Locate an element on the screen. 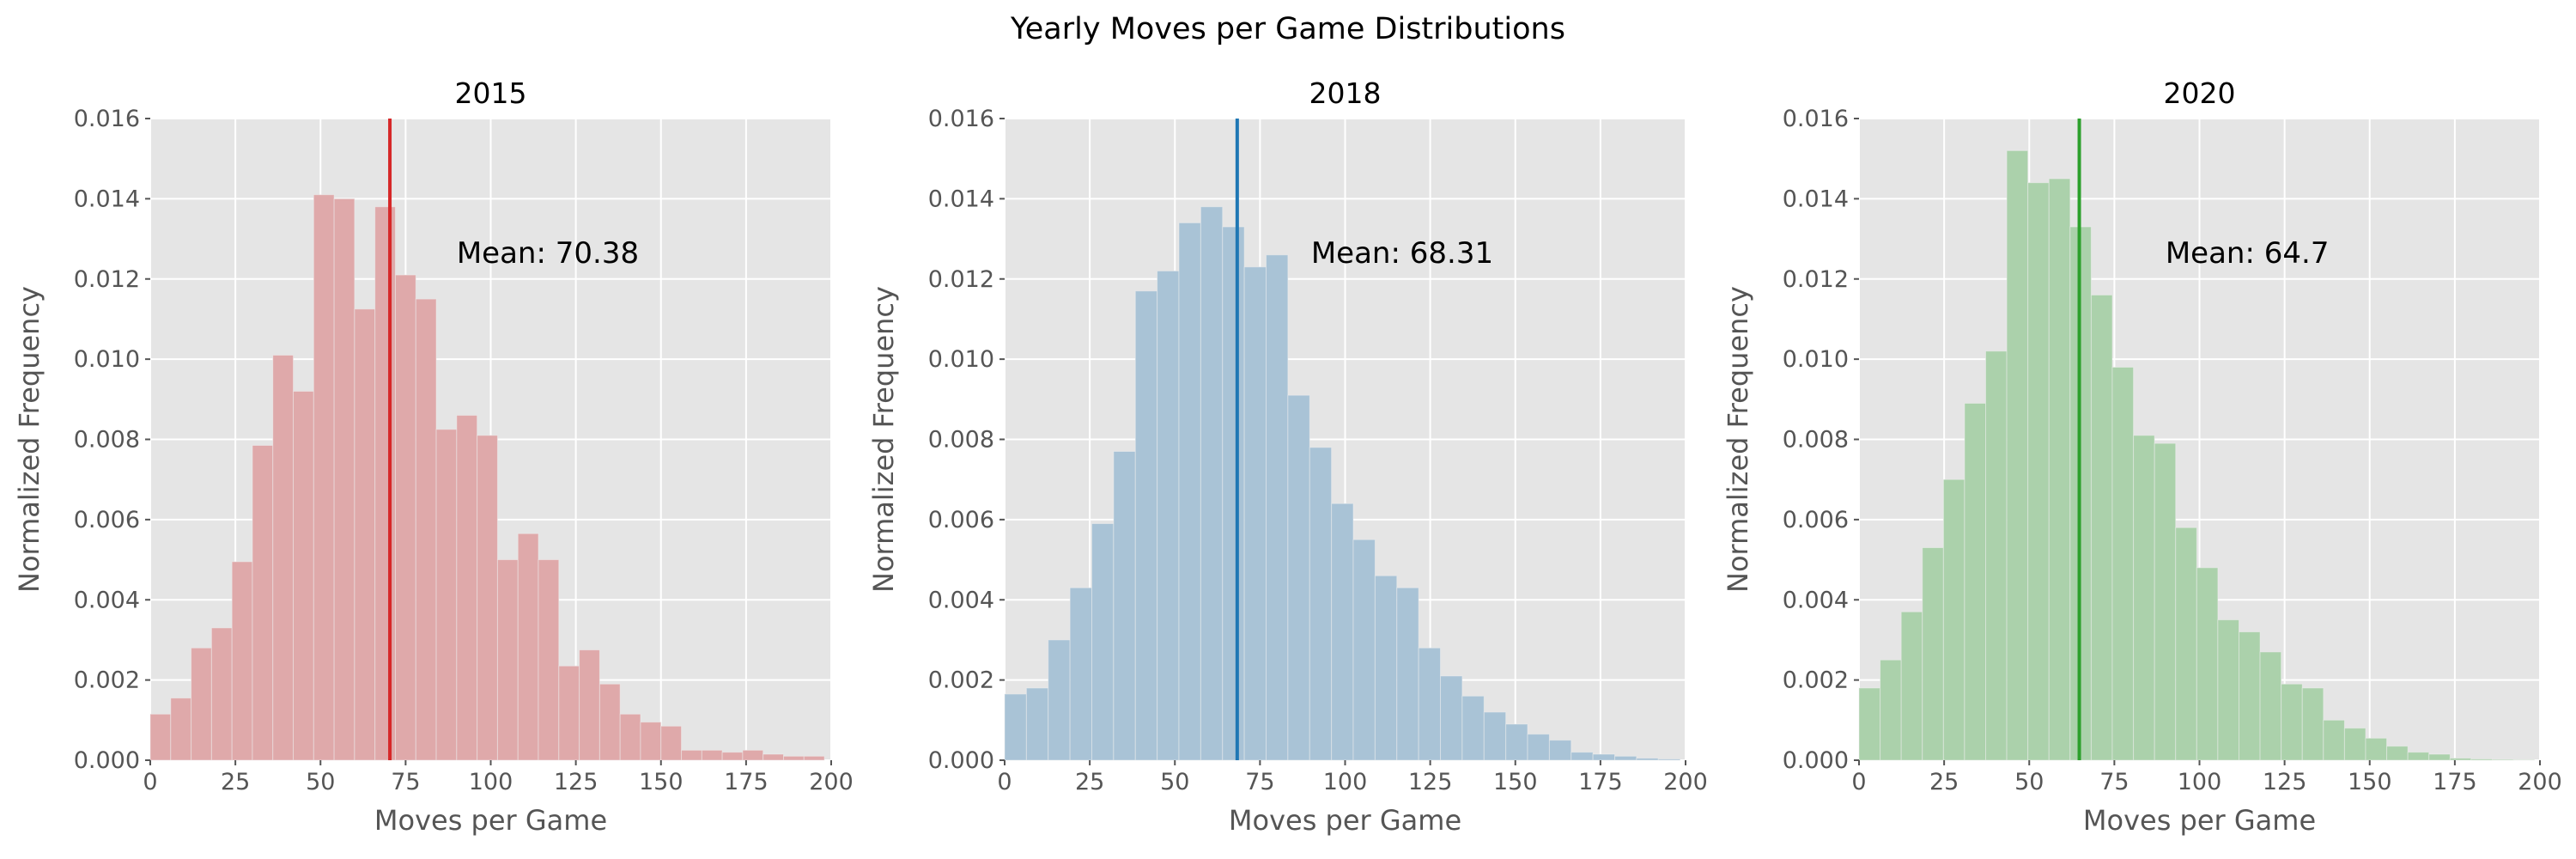 This screenshot has height=859, width=2576. x-axis-label: Moves per Game is located at coordinates (490, 821).